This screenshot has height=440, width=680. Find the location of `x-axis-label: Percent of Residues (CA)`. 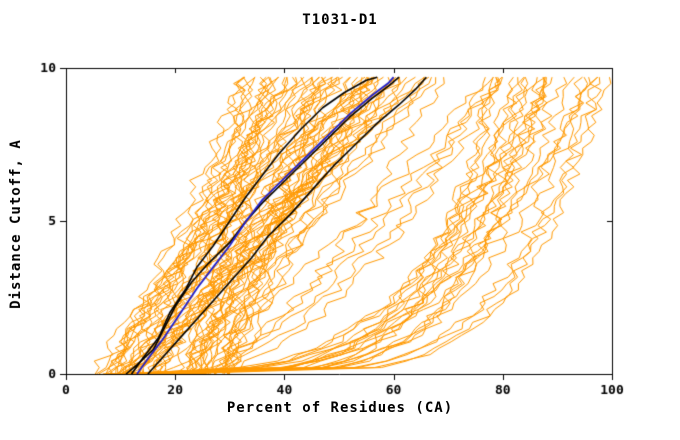

x-axis-label: Percent of Residues (CA) is located at coordinates (340, 408).